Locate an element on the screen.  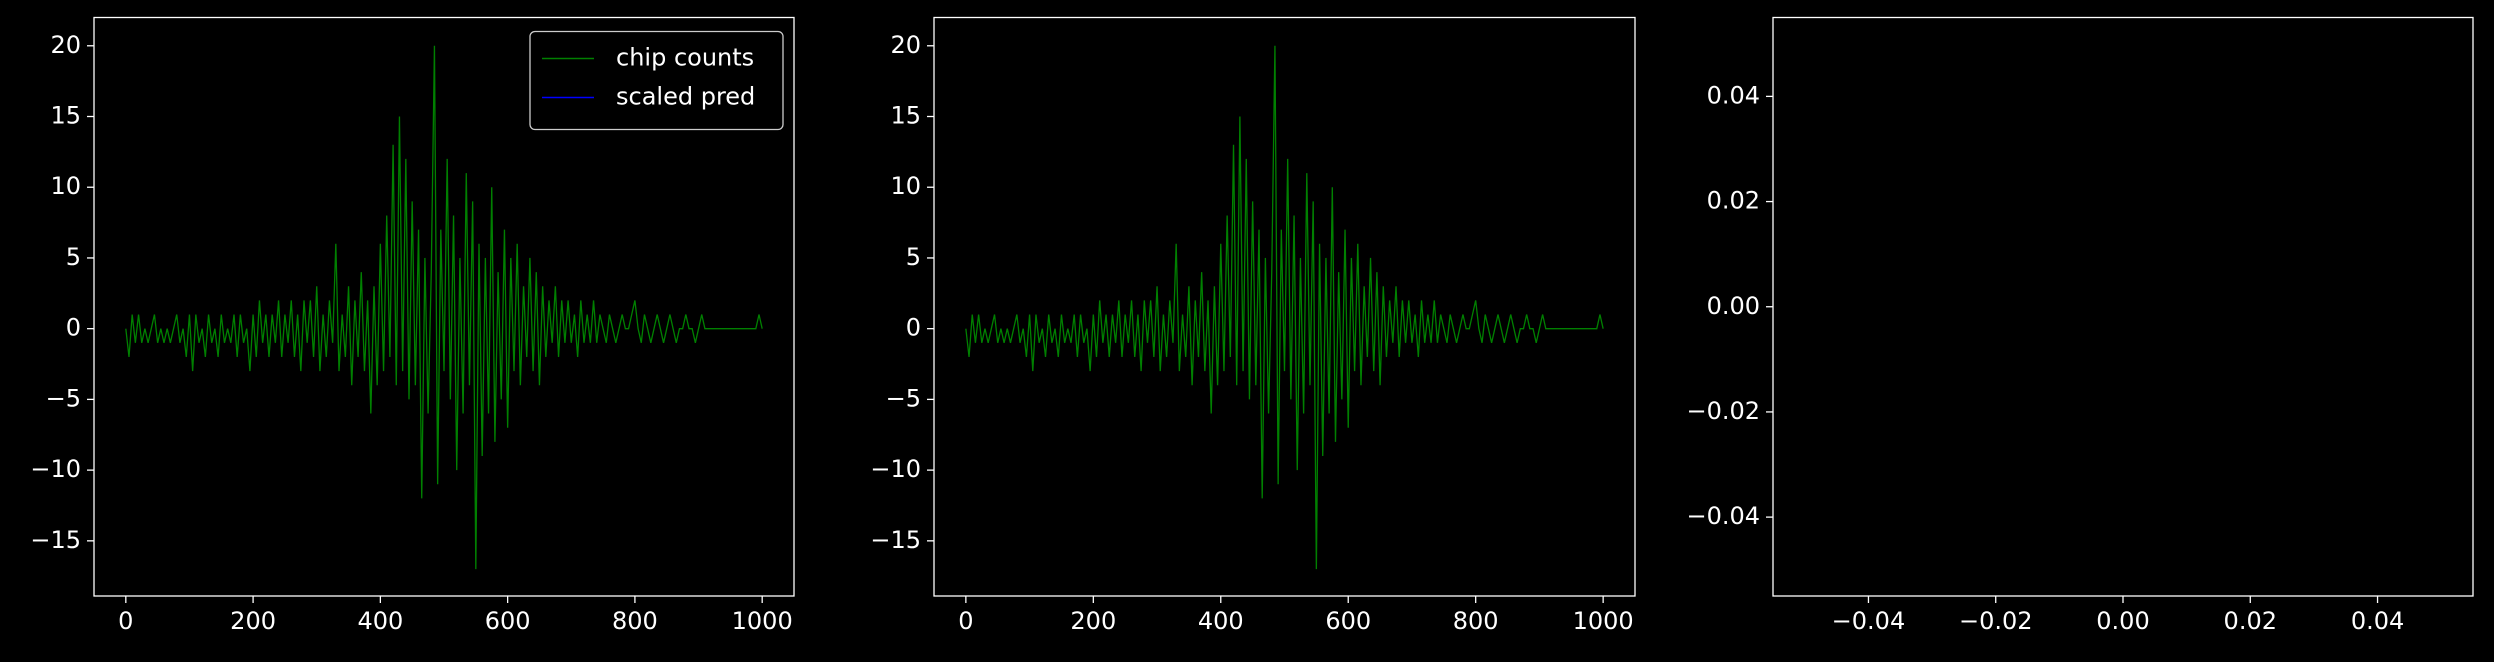
y-tick-label: 0.00 is located at coordinates (1733, 306).